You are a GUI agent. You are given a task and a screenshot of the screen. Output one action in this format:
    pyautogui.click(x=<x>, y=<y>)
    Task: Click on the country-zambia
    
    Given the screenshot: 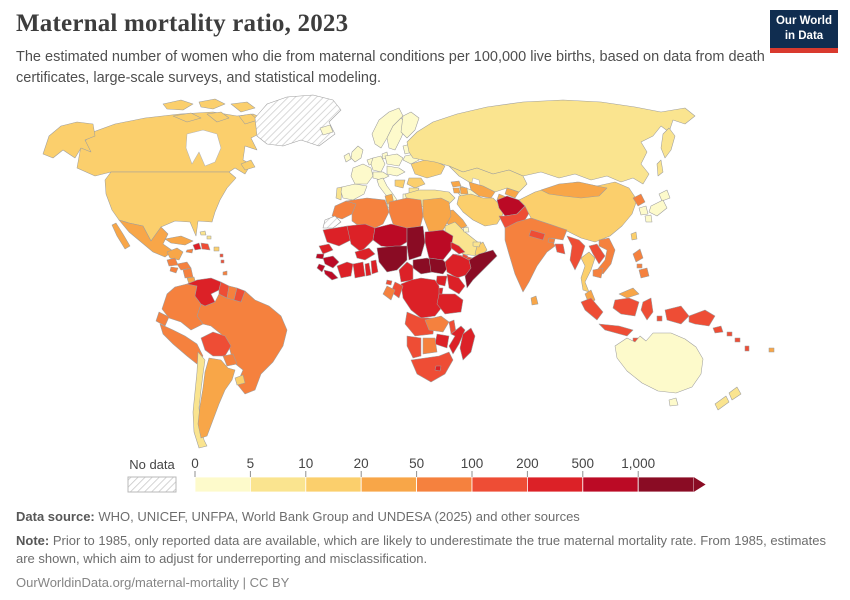 What is the action you would take?
    pyautogui.click(x=437, y=324)
    